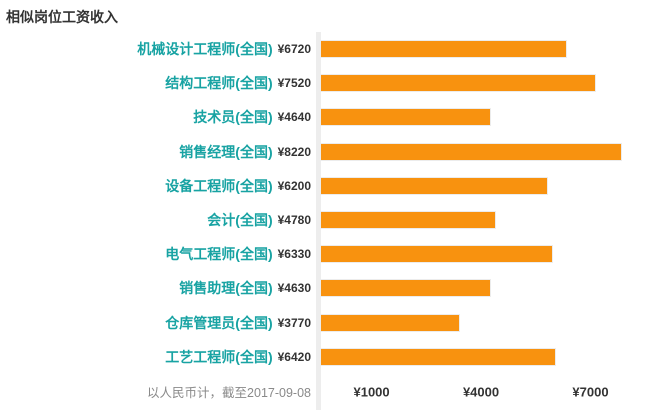 The image size is (664, 410). I want to click on row-label-cell: 结构工程师(全国) ¥7520, so click(158, 83).